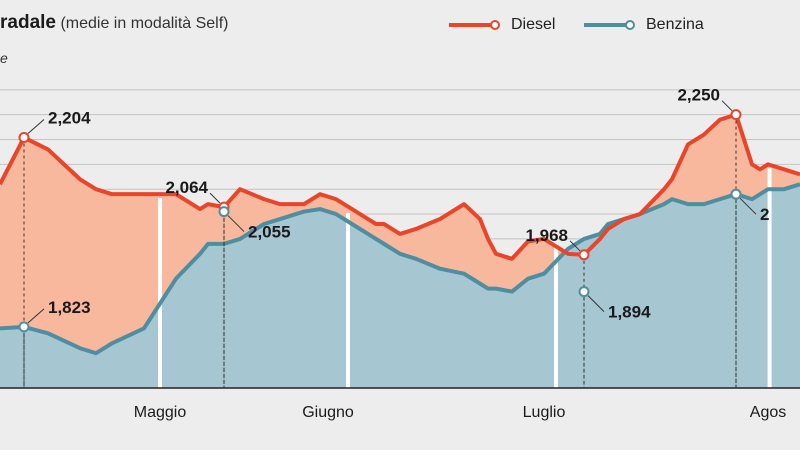 The image size is (800, 450). What do you see at coordinates (768, 412) in the screenshot?
I see `x-tick-label: Agos` at bounding box center [768, 412].